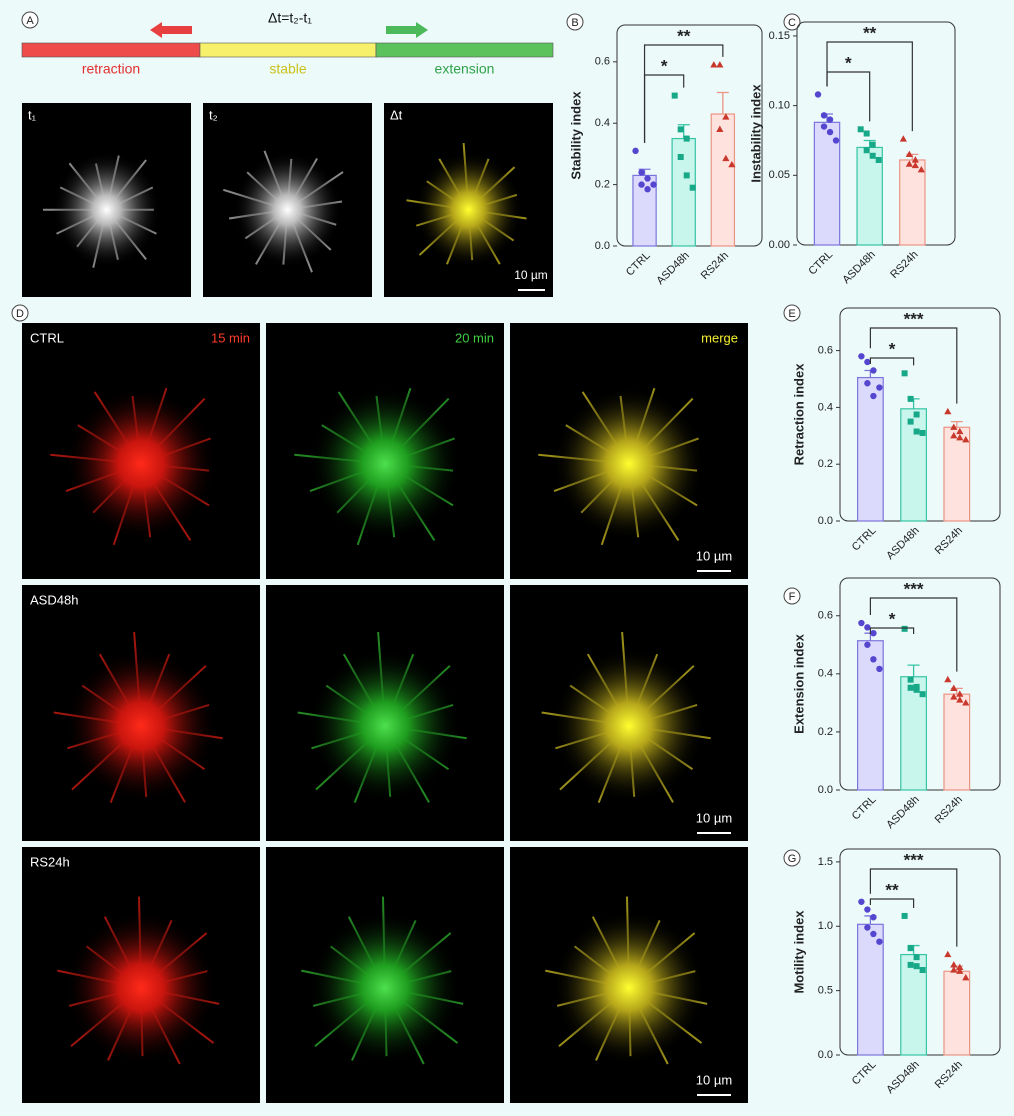 The height and width of the screenshot is (1116, 1014). What do you see at coordinates (47, 337) in the screenshot?
I see `row-label: CTRL` at bounding box center [47, 337].